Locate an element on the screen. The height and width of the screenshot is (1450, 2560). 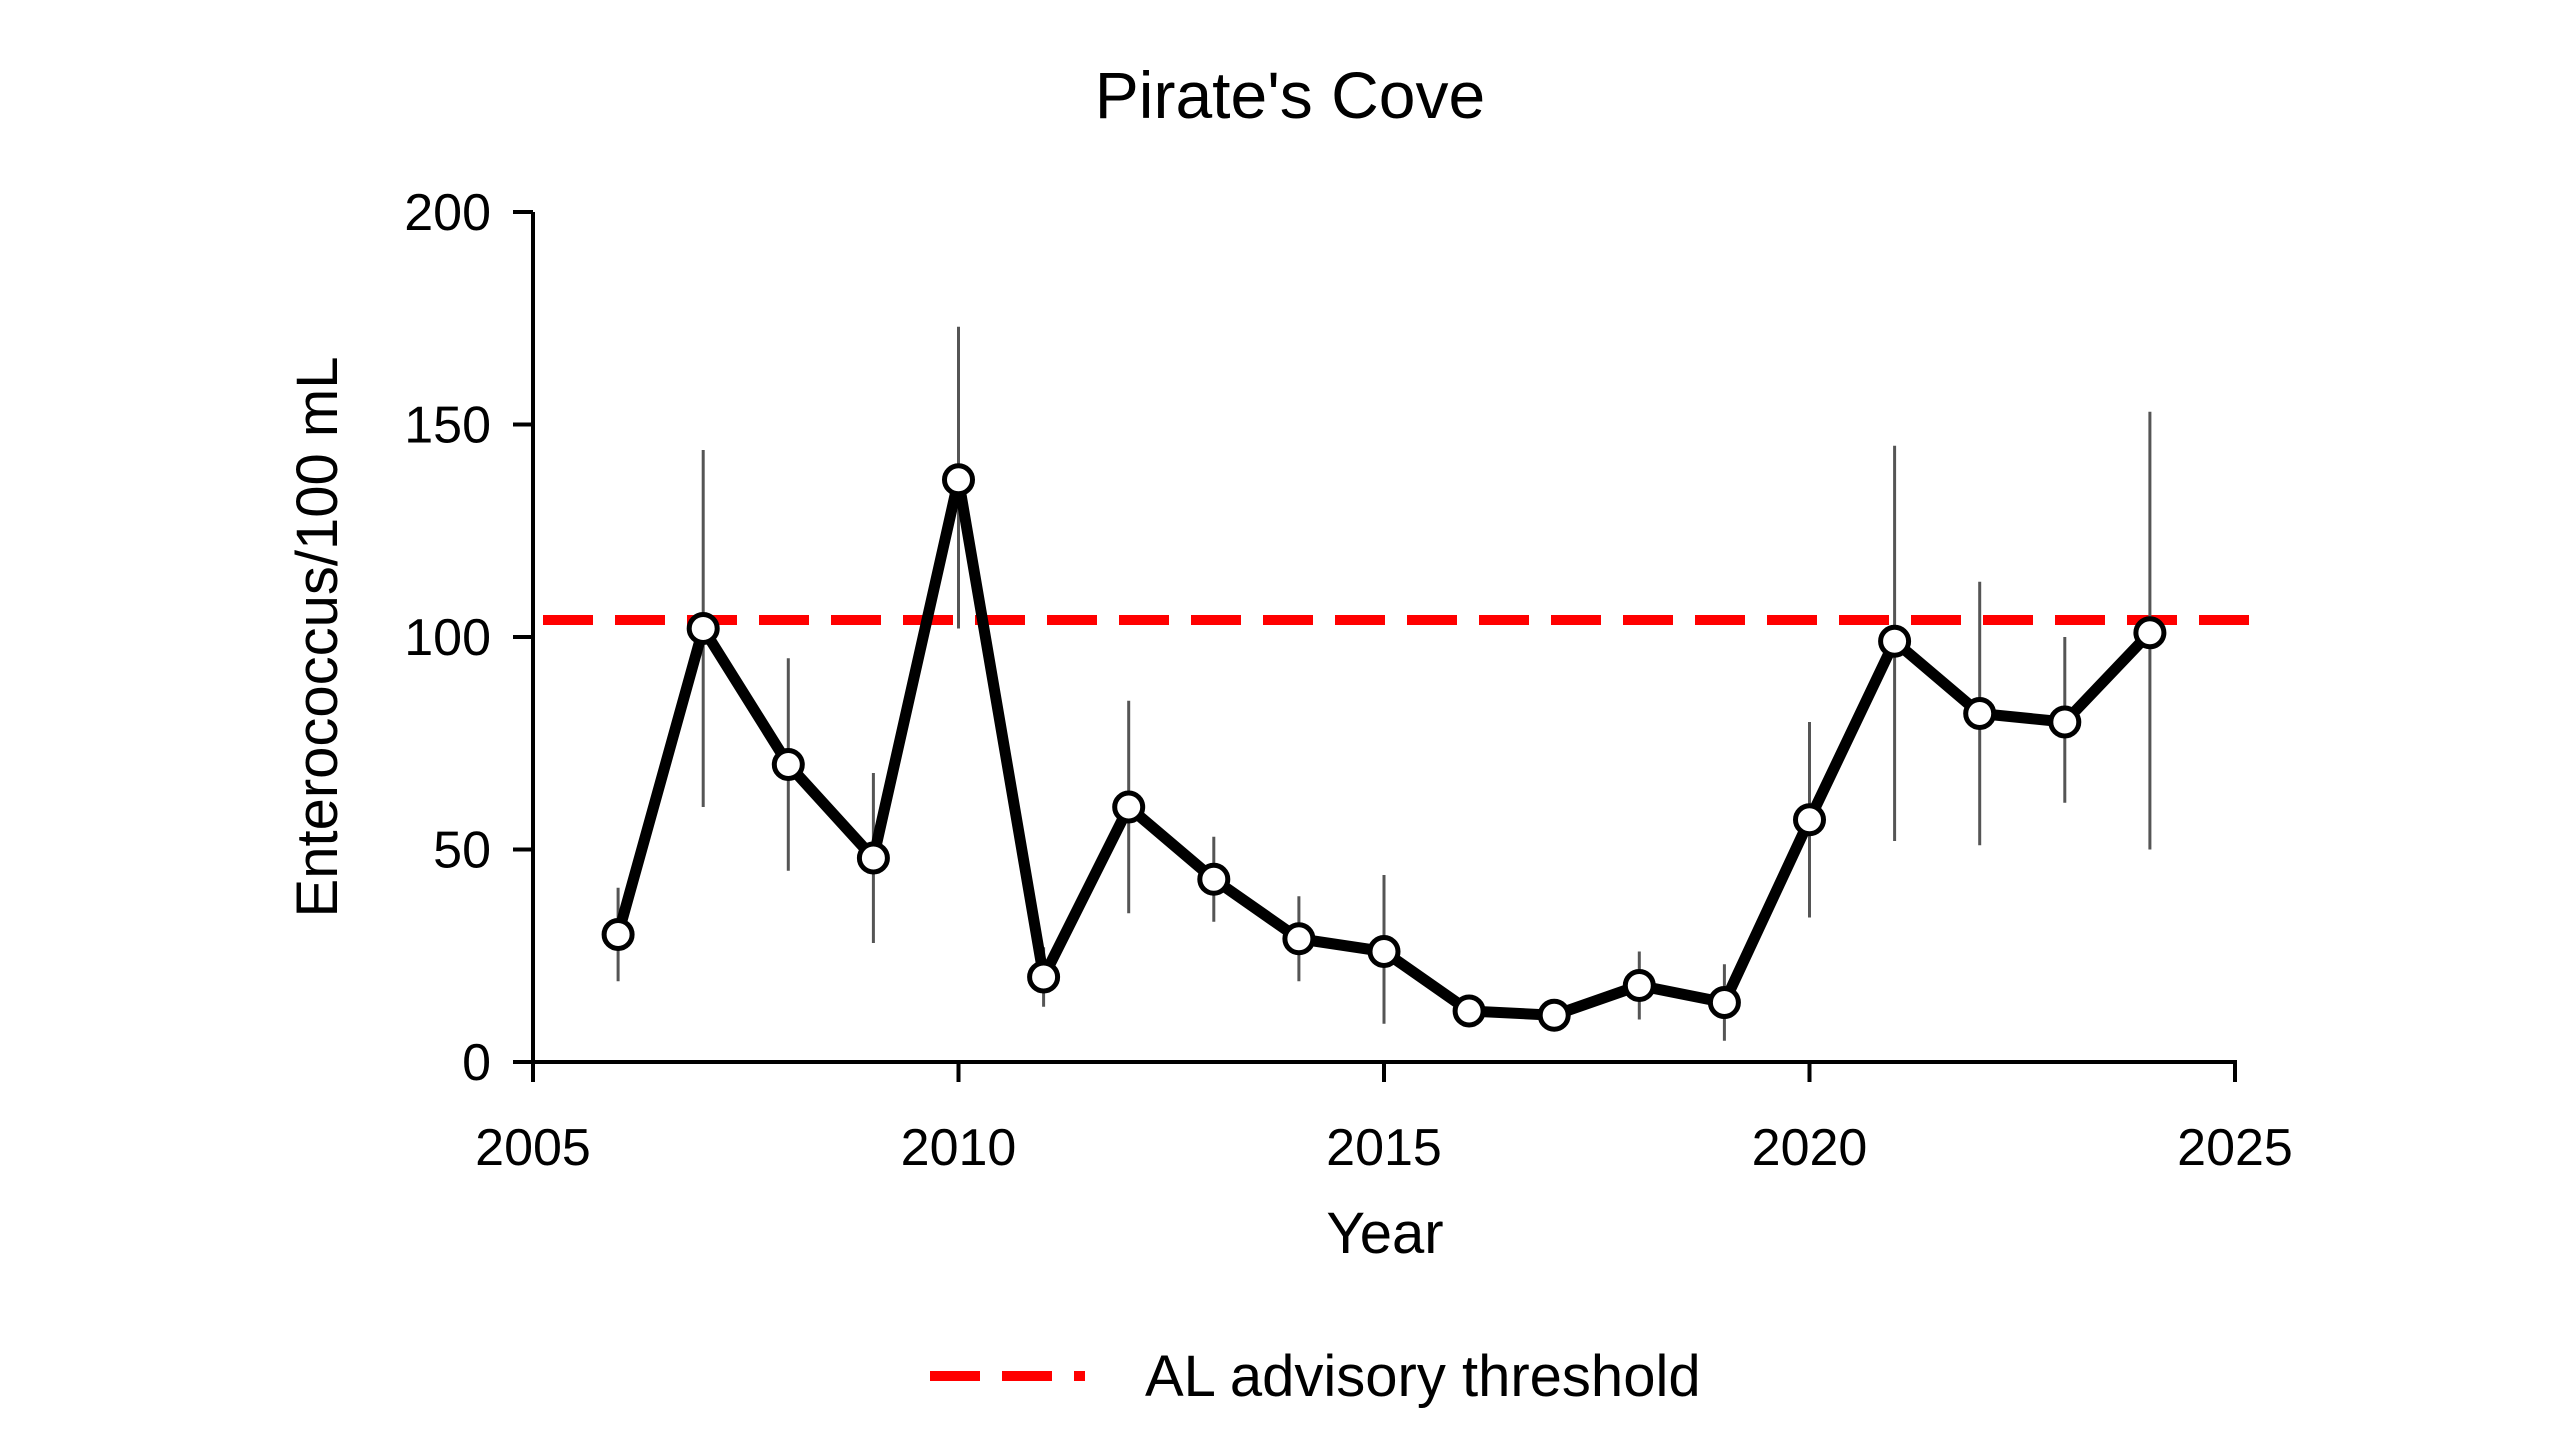
y-ticks: 0 50 100 150 200 is located at coordinates (468, 638).